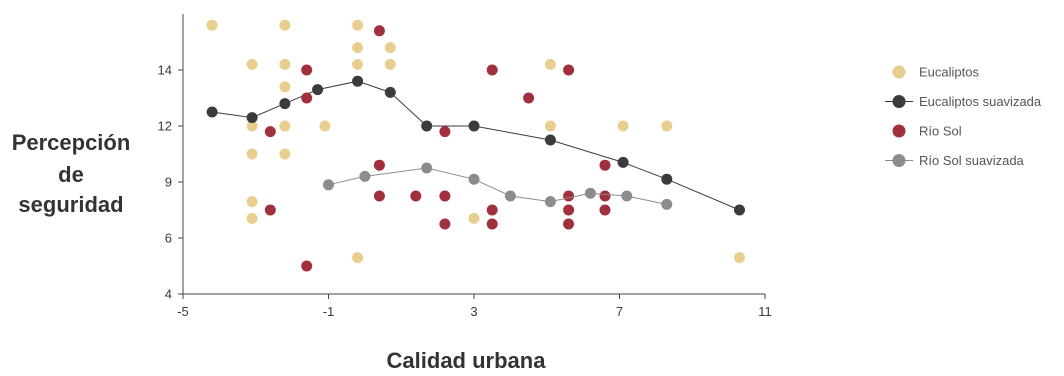 This screenshot has height=376, width=1064. What do you see at coordinates (168, 294) in the screenshot?
I see `y-tick-label: 4` at bounding box center [168, 294].